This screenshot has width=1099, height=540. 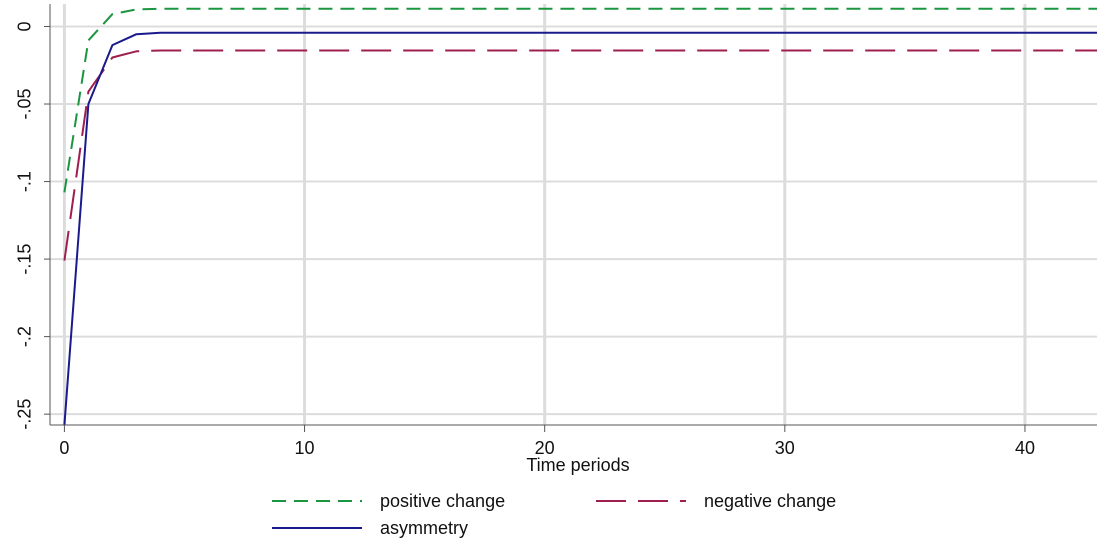 I want to click on y-tick-label: -.1, so click(x=25, y=181).